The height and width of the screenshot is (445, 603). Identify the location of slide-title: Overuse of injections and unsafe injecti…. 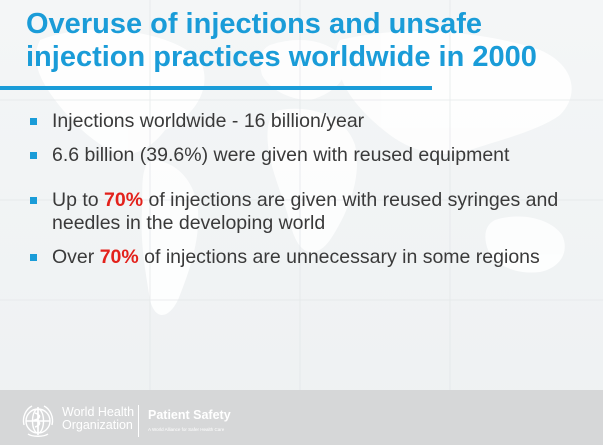
(281, 40).